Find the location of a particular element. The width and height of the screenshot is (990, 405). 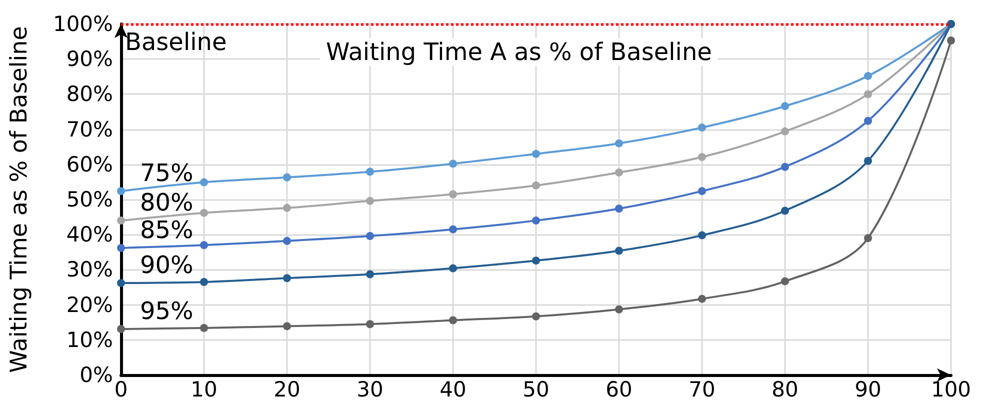

y-tick-label: 100% is located at coordinates (82, 24).